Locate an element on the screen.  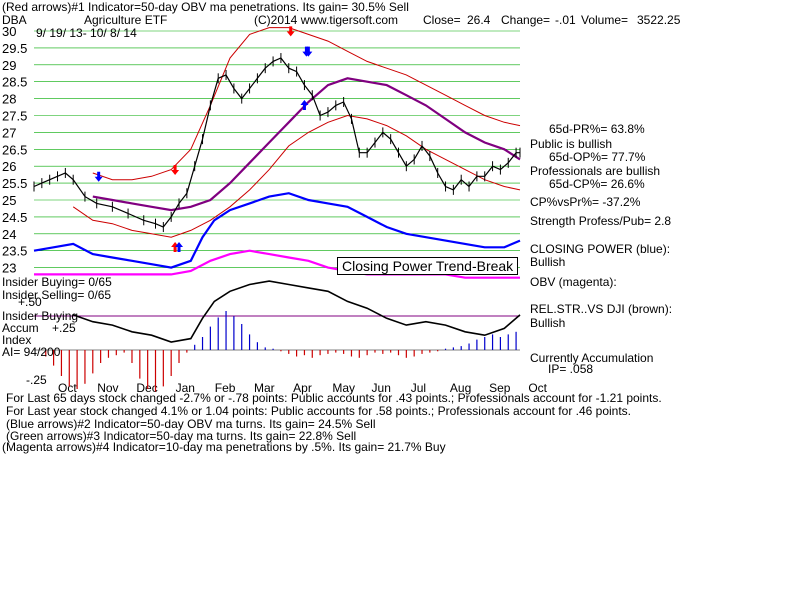
y-tick-label: 24 is located at coordinates (9, 234).